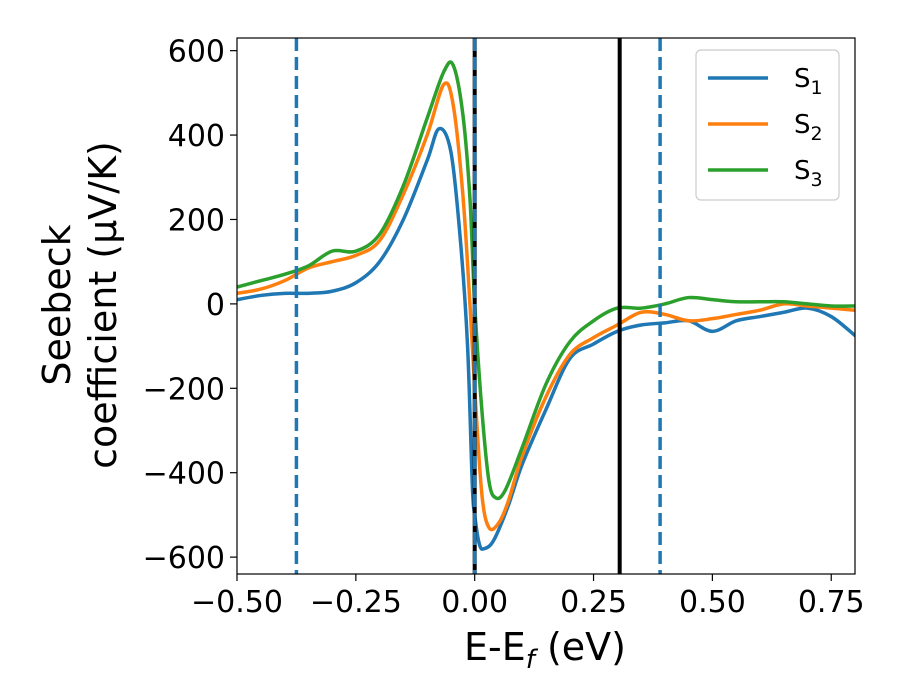 Image resolution: width=900 pixels, height=700 pixels. What do you see at coordinates (593, 602) in the screenshot?
I see `x-tick-label: 0.25` at bounding box center [593, 602].